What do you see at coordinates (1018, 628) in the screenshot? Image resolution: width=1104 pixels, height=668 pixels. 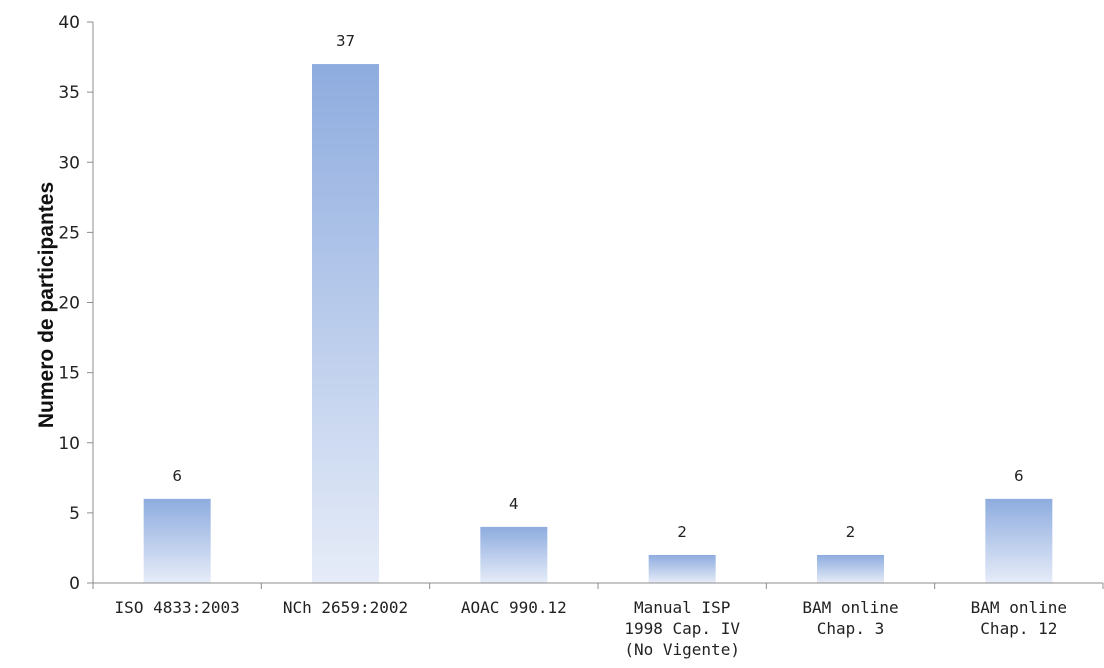 I see `x-category-label: Chap. 12` at bounding box center [1018, 628].